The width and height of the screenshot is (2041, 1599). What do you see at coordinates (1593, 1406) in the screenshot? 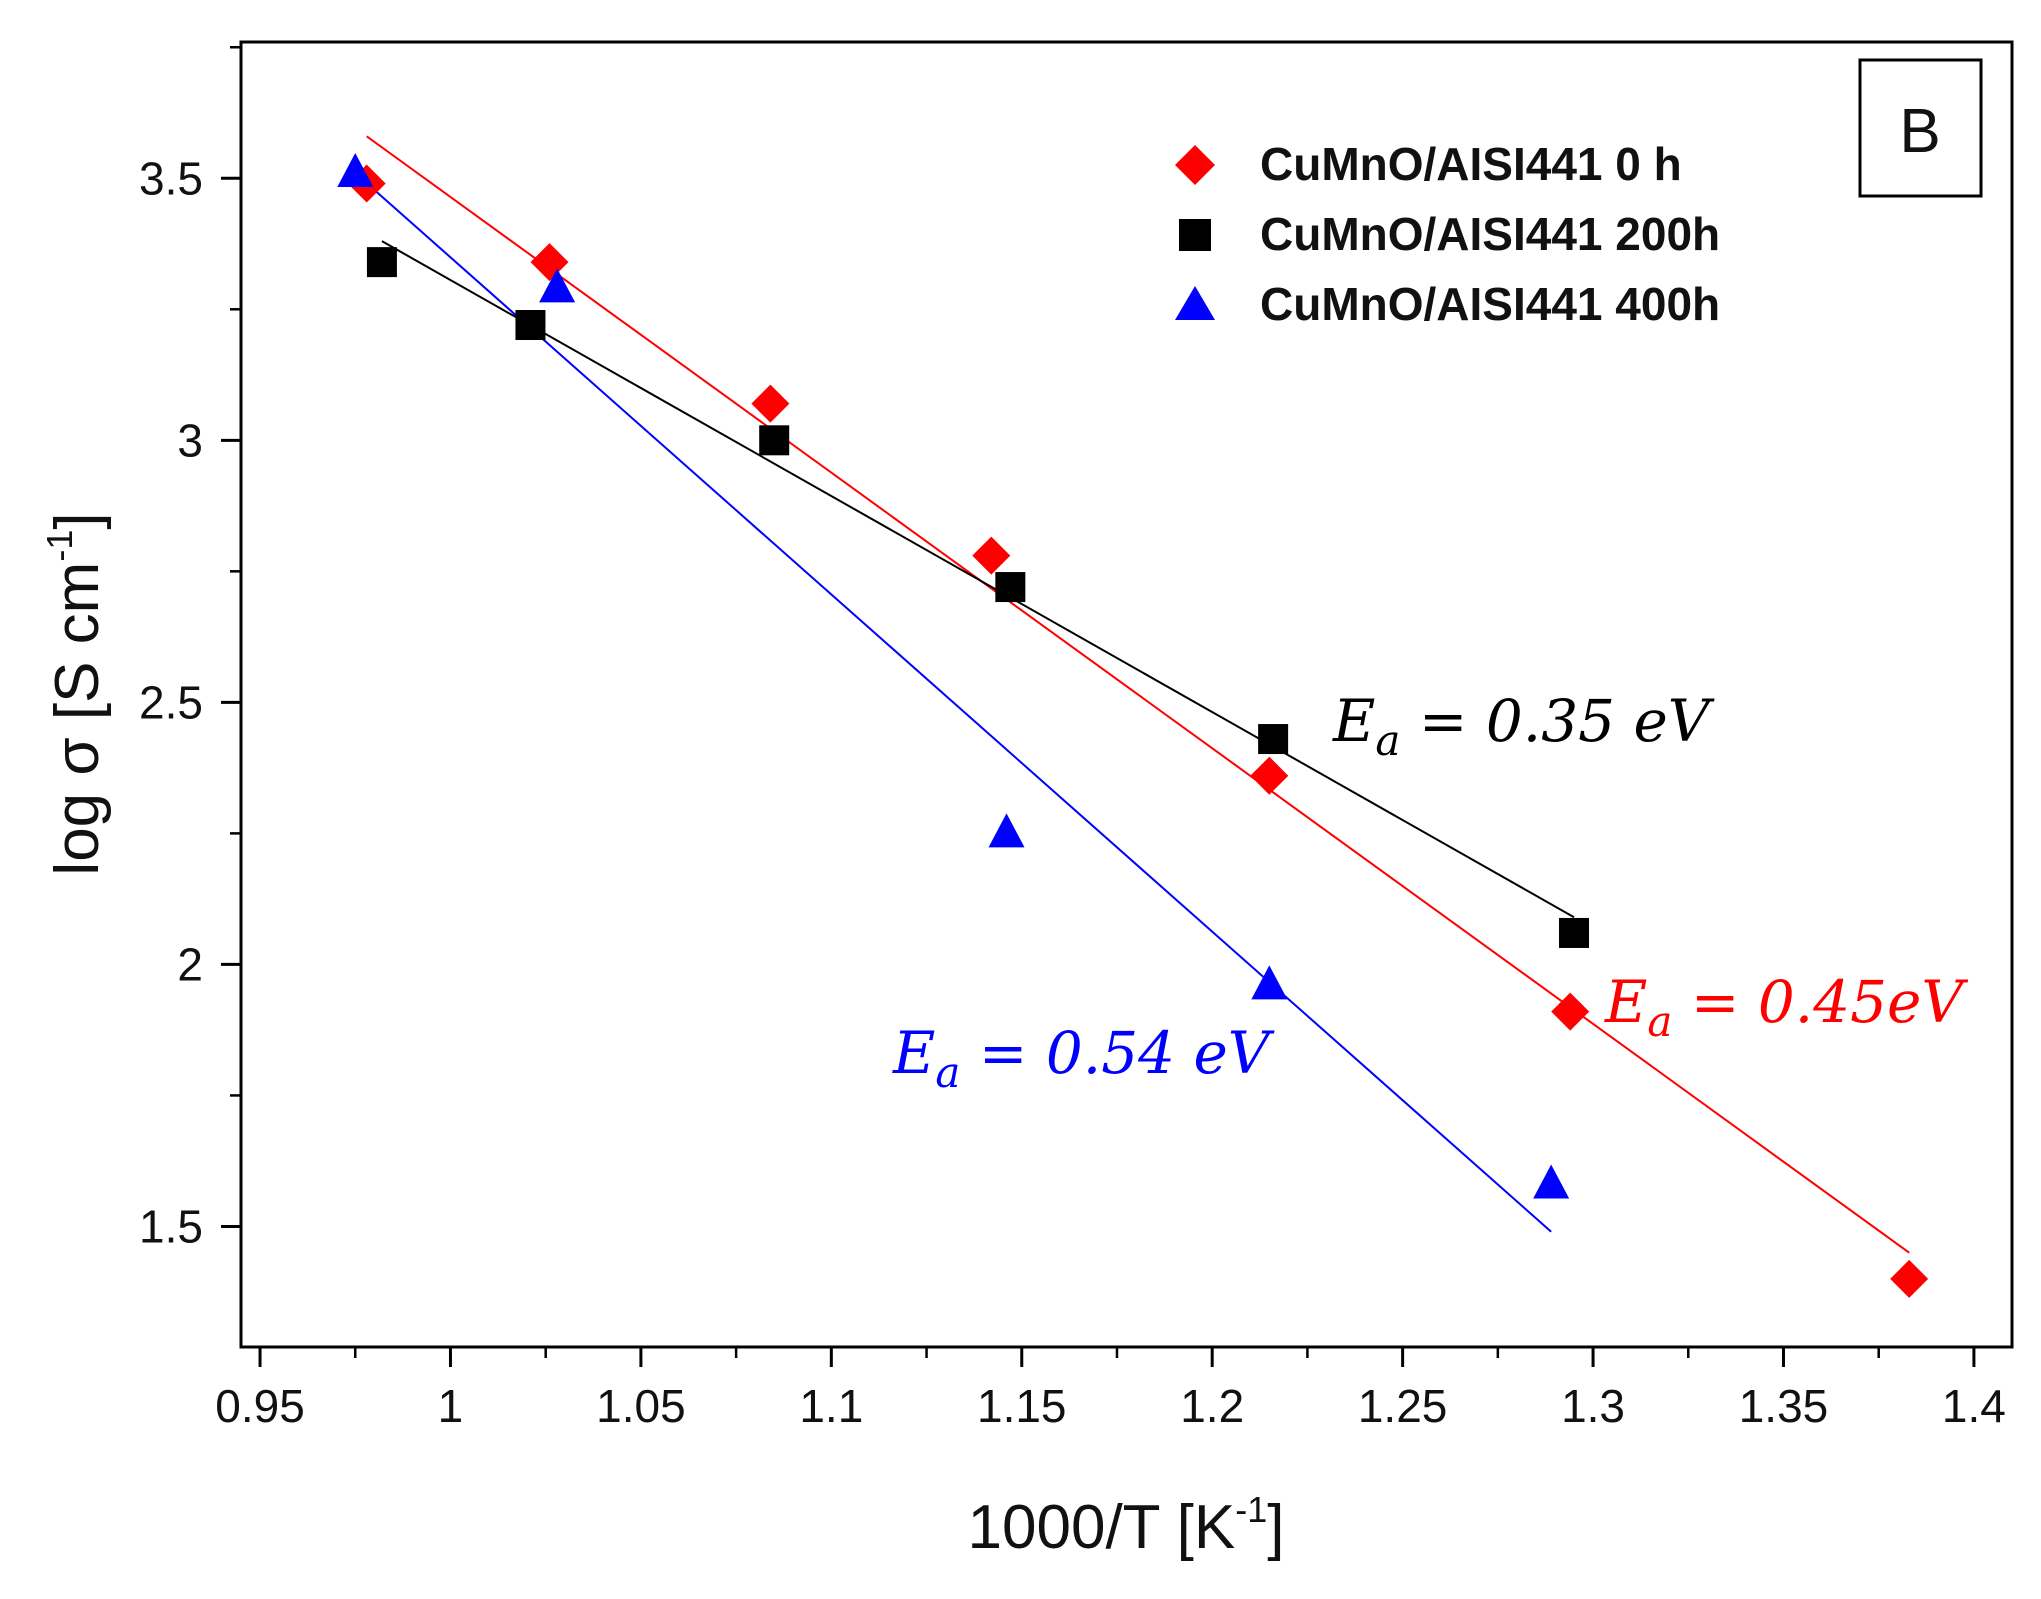
I see `x-tick-label: 1.3` at bounding box center [1593, 1406].